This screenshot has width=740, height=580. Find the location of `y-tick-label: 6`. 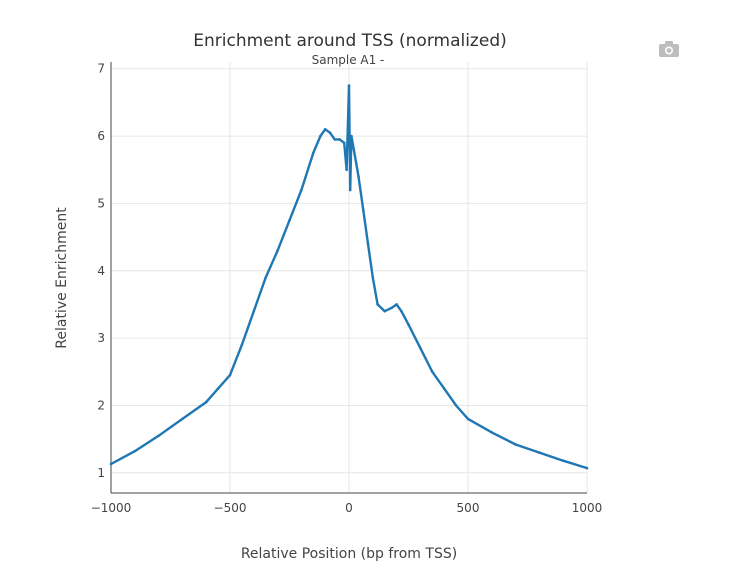

y-tick-label: 6 is located at coordinates (101, 136).